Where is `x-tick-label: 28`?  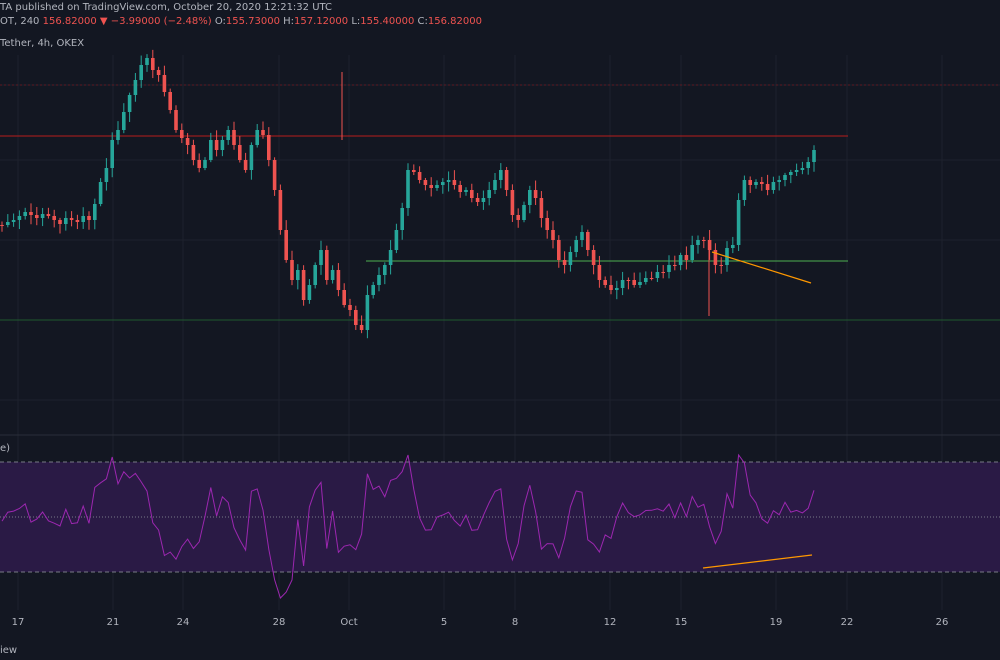 x-tick-label: 28 is located at coordinates (279, 622).